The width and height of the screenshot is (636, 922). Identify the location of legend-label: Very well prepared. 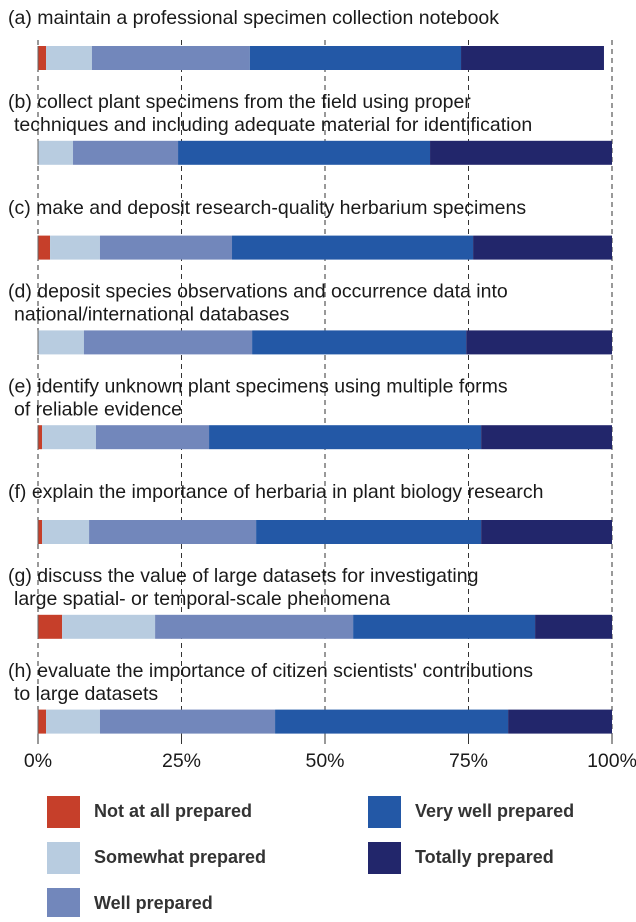
(494, 811).